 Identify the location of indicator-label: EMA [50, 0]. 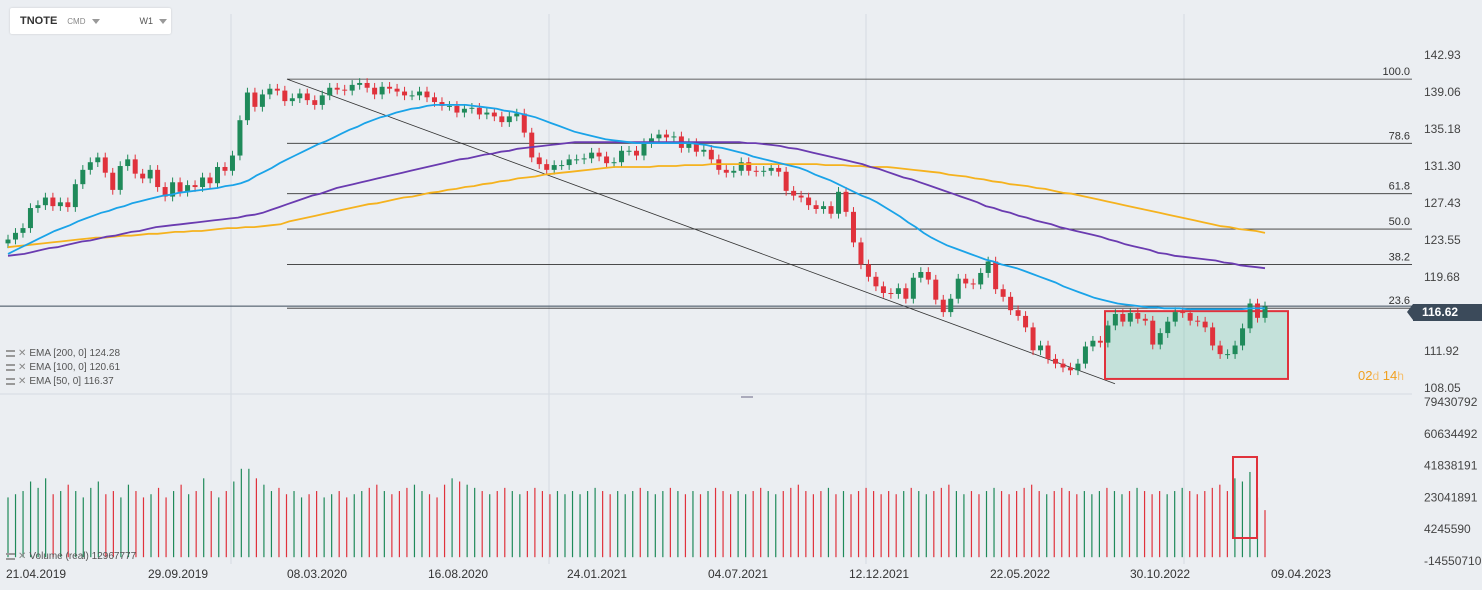
(55, 381).